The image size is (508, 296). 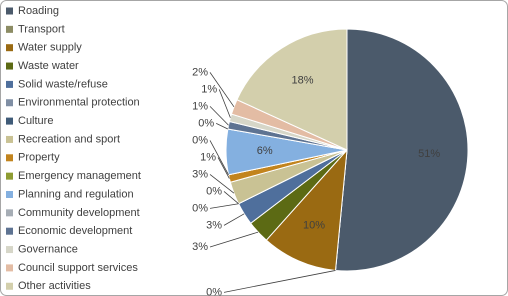 What do you see at coordinates (79, 176) in the screenshot?
I see `legend-label: Emergency management` at bounding box center [79, 176].